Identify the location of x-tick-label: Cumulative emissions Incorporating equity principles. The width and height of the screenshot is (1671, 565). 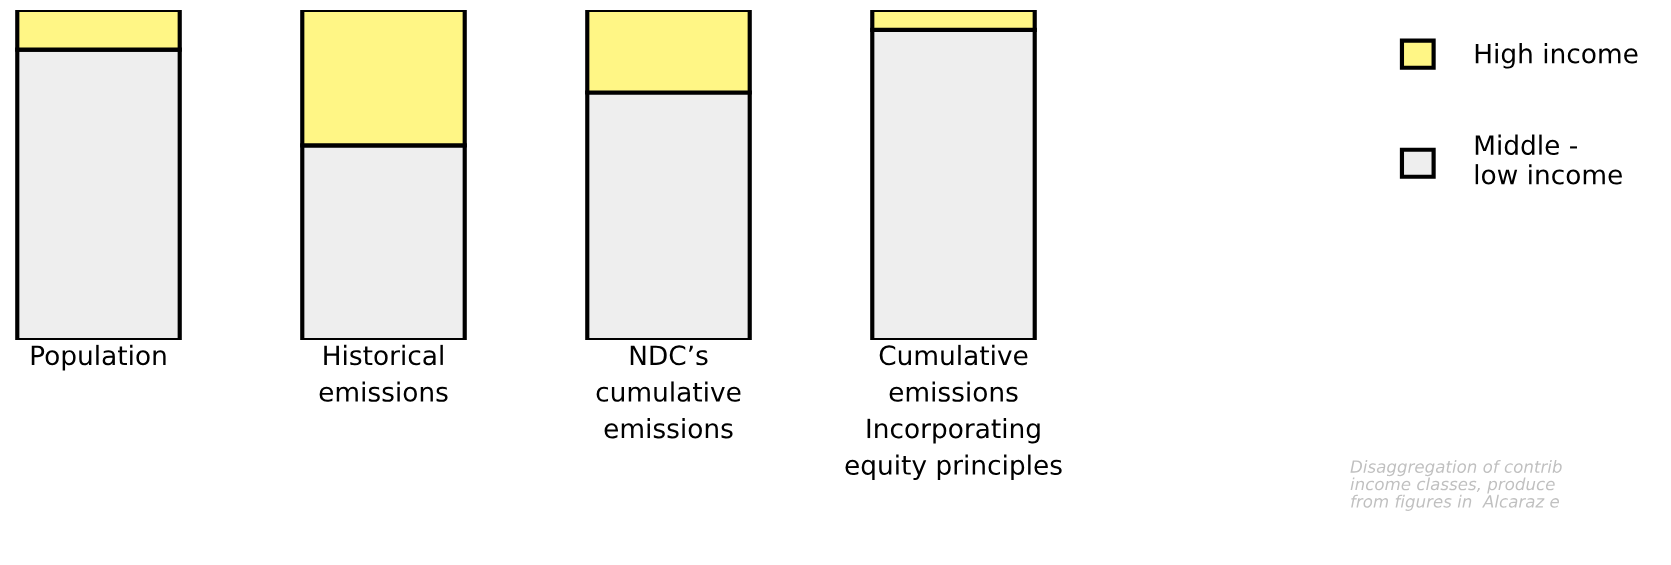
(953, 412).